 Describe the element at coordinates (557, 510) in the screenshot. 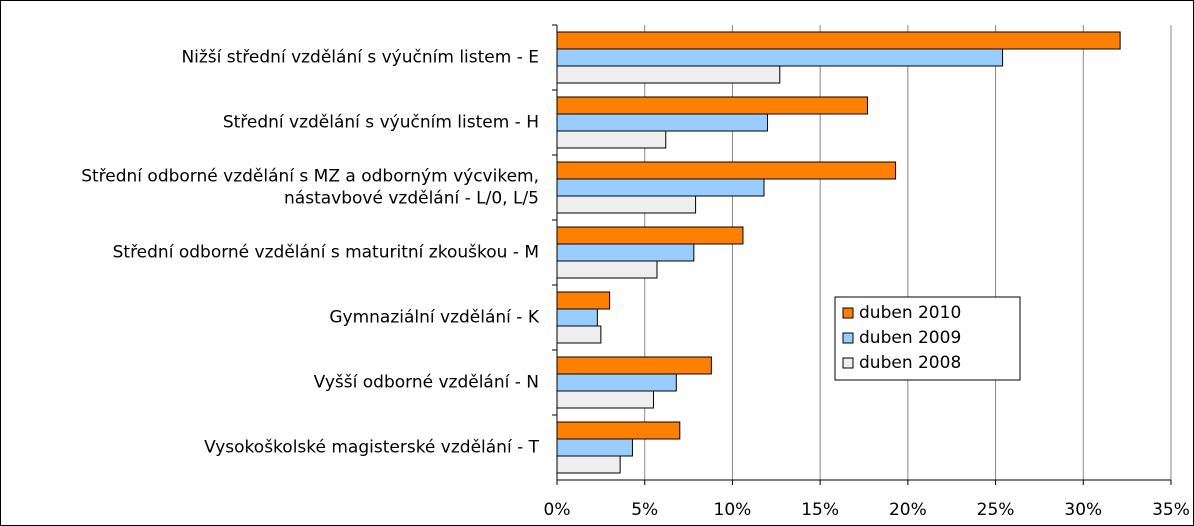

I see `x-tick-label: 0%` at that location.